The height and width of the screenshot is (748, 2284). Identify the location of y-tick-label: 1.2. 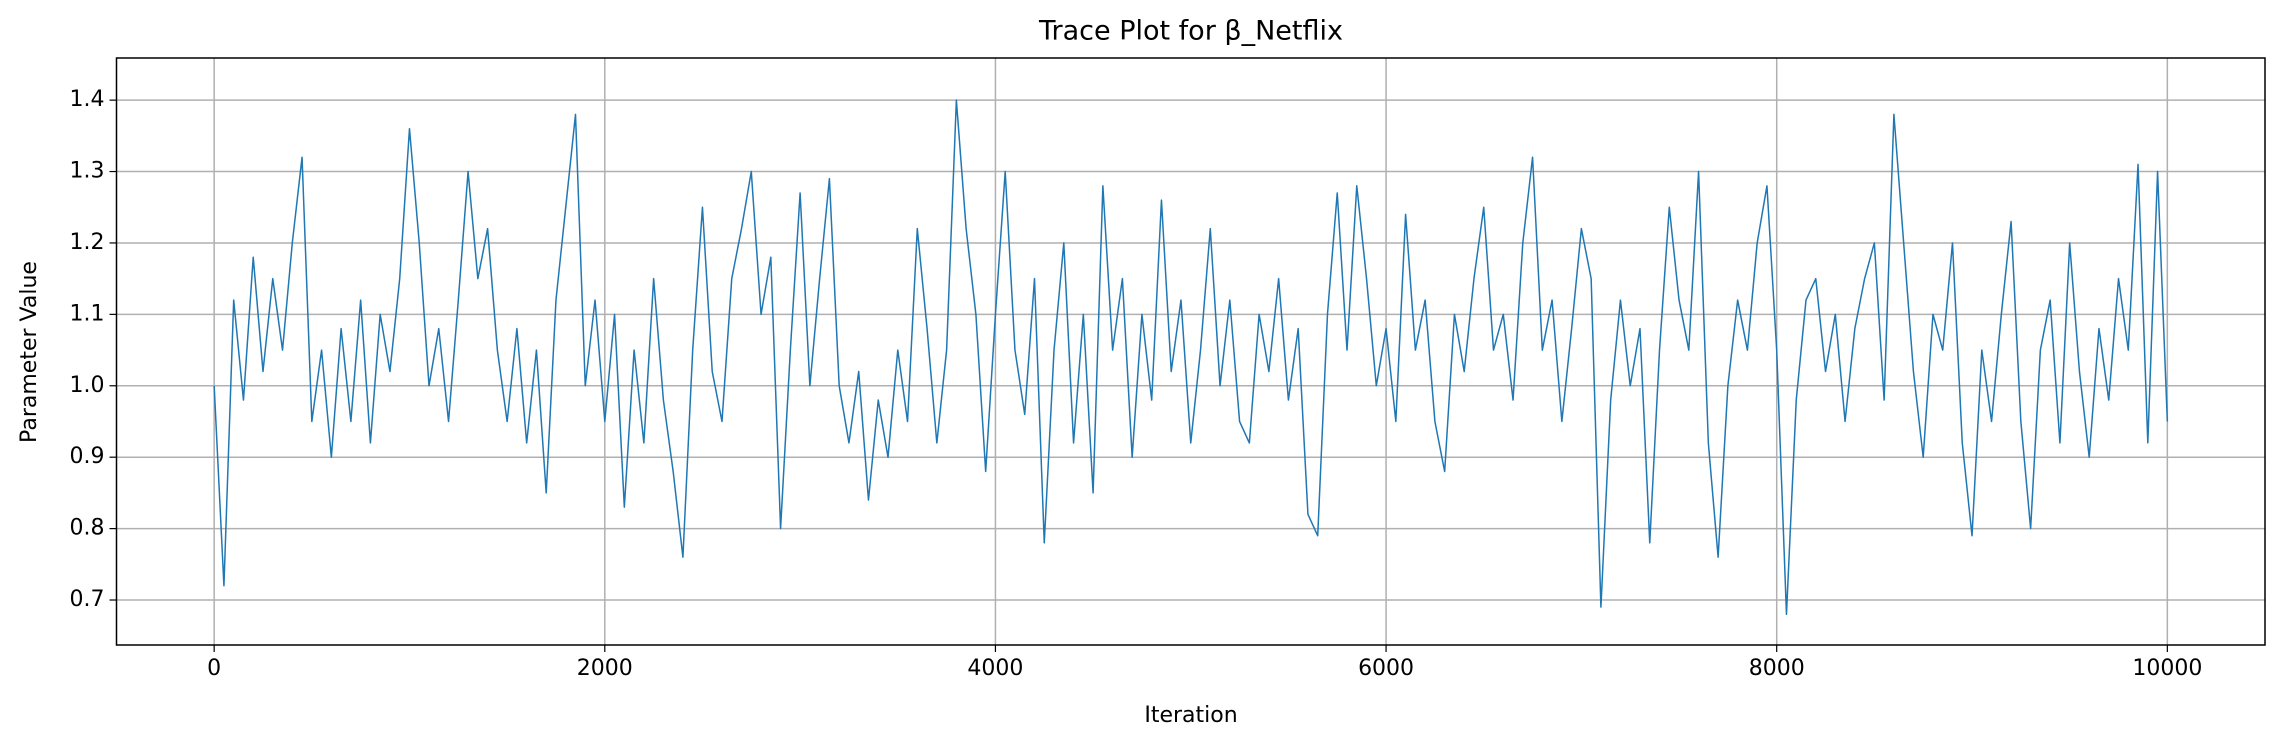
(87, 242).